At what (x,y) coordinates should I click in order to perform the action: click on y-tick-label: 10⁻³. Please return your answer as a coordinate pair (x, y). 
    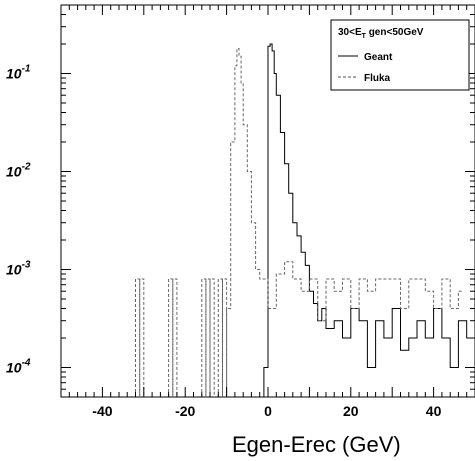
    Looking at the image, I should click on (18, 269).